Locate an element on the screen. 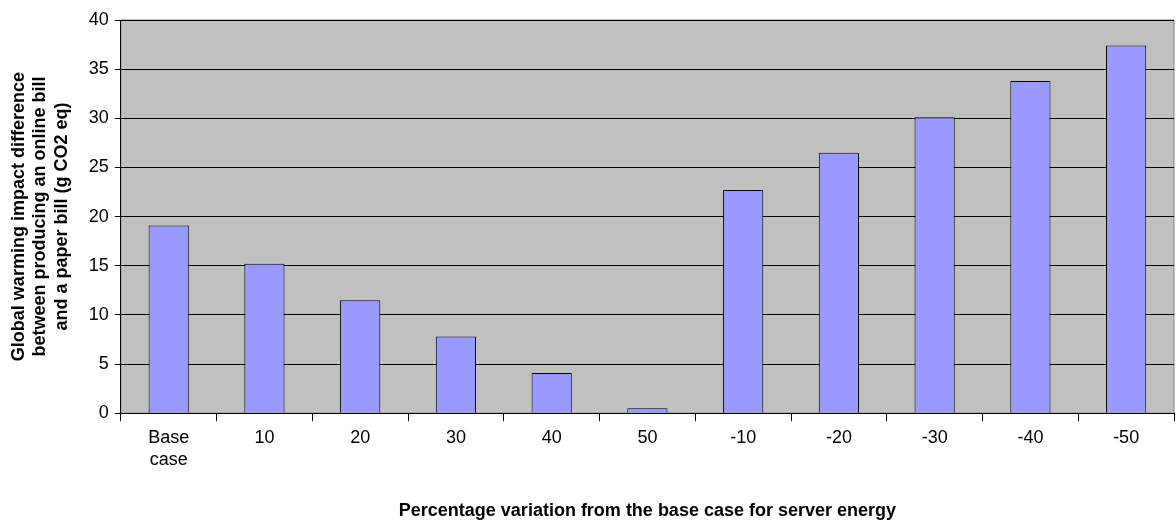 This screenshot has width=1176, height=526. y-tick-label: 20 is located at coordinates (98, 215).